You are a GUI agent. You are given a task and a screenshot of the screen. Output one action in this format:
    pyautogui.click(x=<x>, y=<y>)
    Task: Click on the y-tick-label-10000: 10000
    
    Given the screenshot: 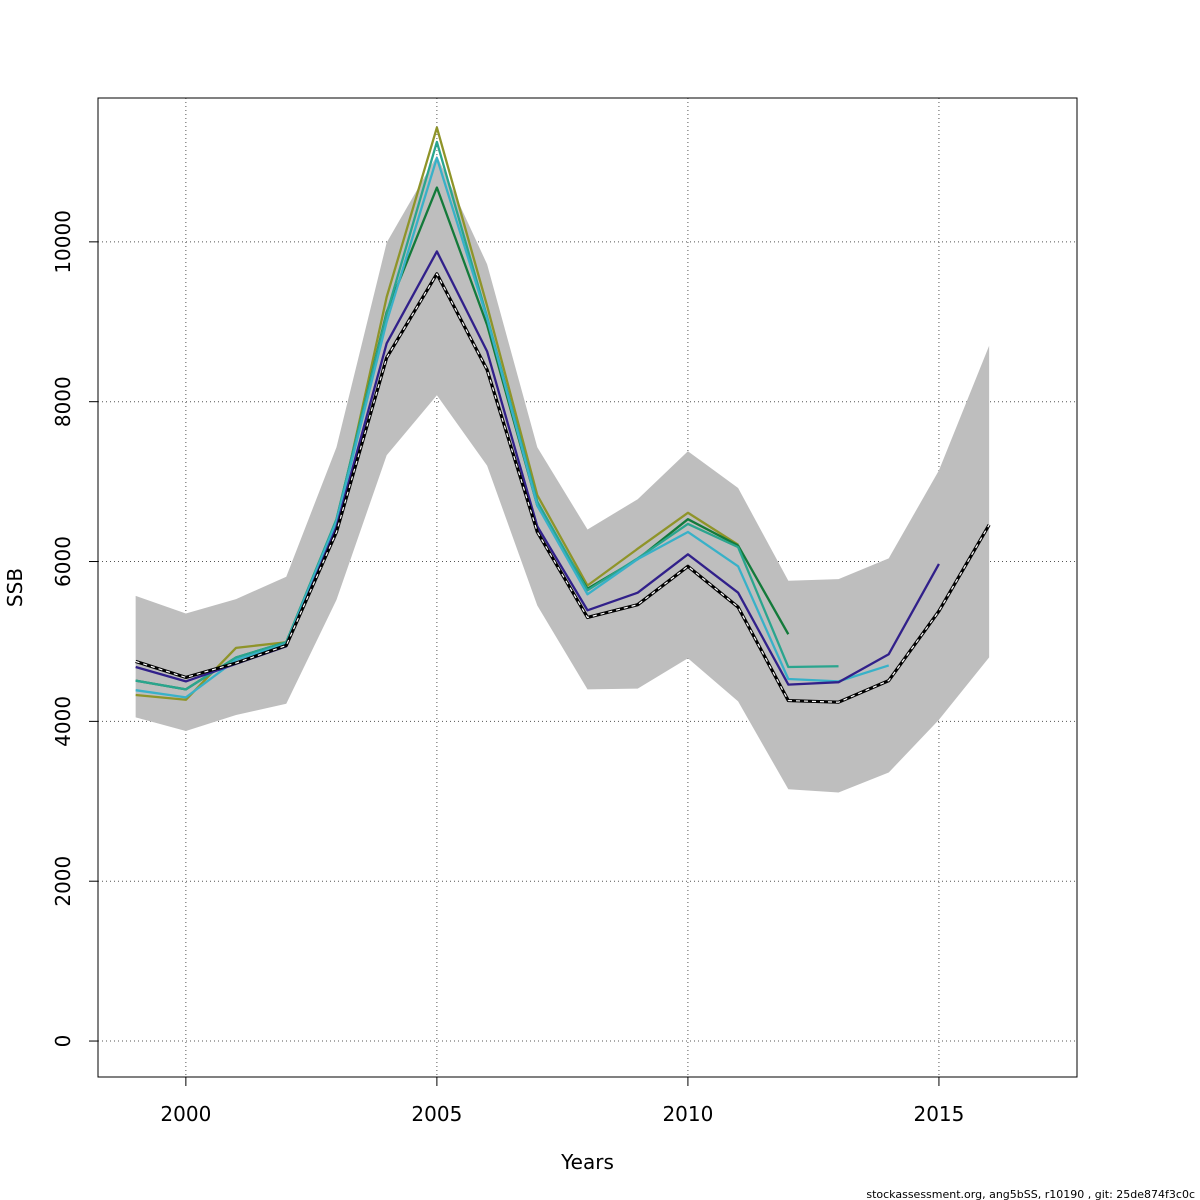 What is the action you would take?
    pyautogui.click(x=63, y=242)
    